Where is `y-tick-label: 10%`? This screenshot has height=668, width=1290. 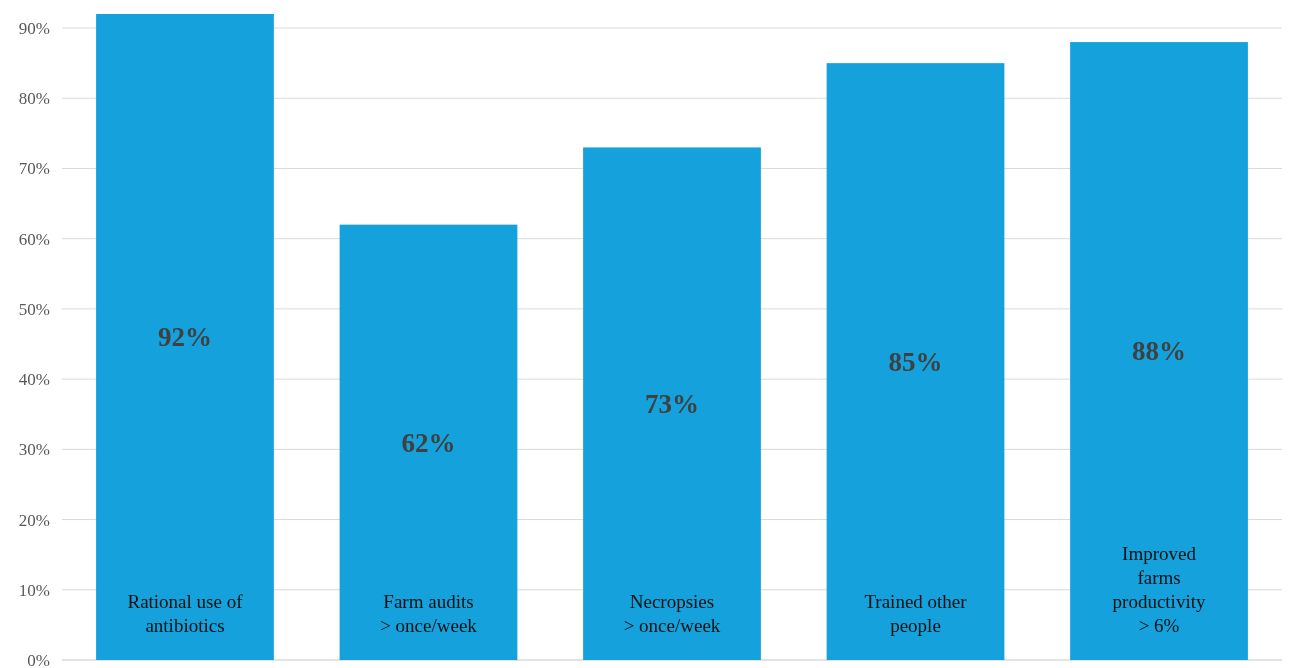
y-tick-label: 10% is located at coordinates (34, 590).